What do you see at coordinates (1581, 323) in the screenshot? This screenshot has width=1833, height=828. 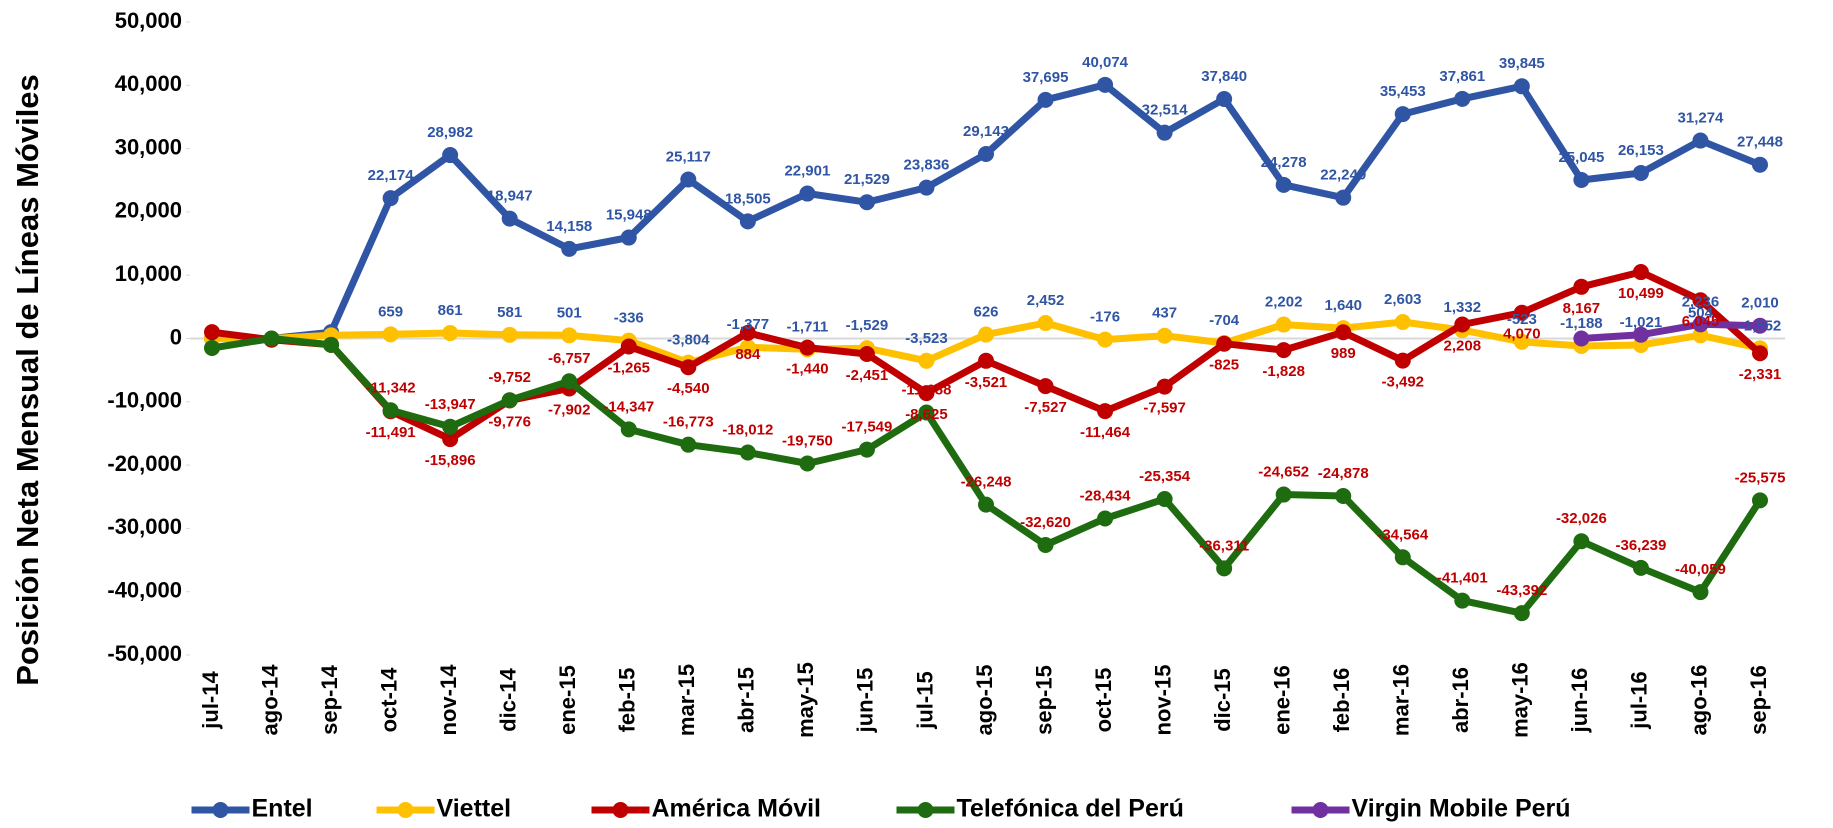 I see `data-label: -1,188` at bounding box center [1581, 323].